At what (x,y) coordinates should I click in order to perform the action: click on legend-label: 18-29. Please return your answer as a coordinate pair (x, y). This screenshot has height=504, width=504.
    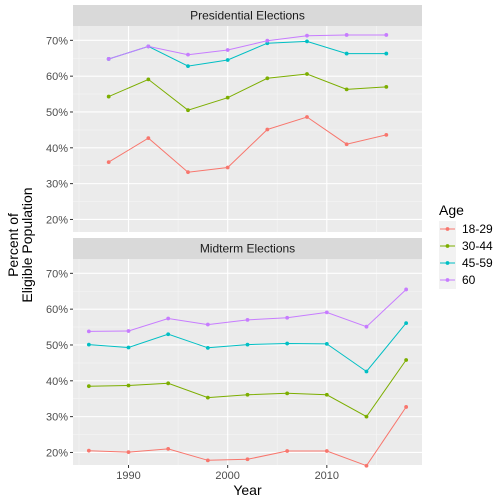
    Looking at the image, I should click on (477, 229).